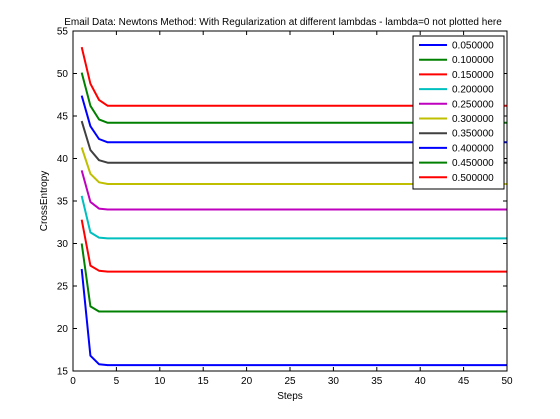  I want to click on legend-label: 0.100000, so click(473, 60).